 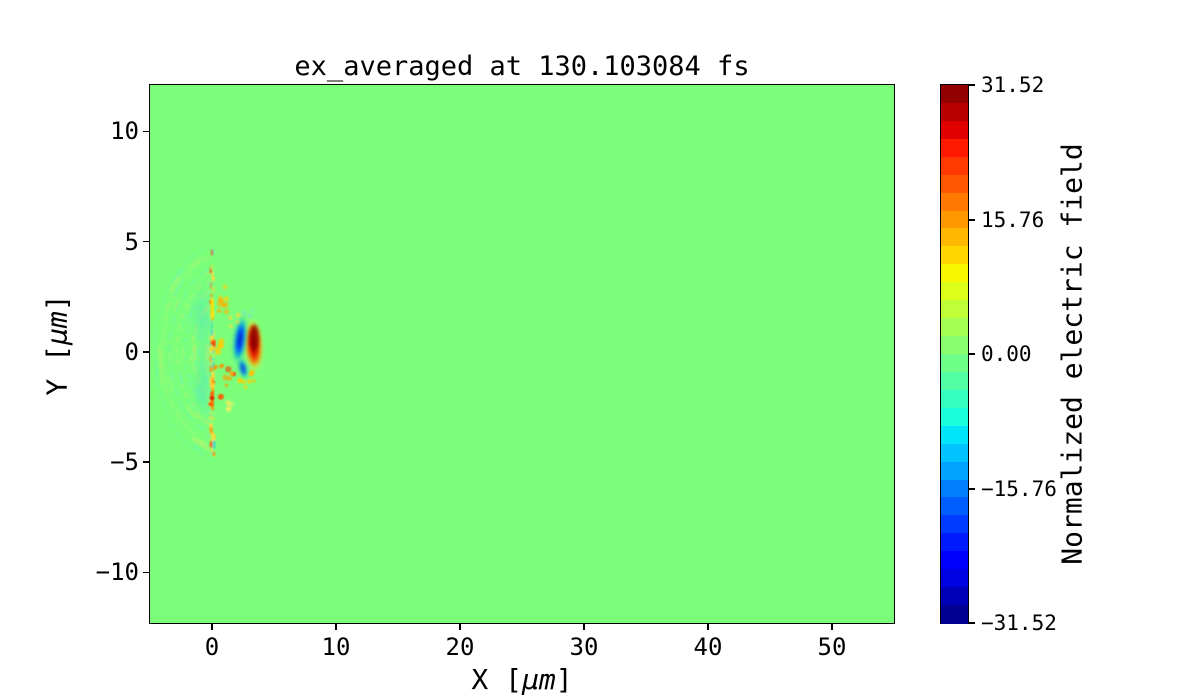 What do you see at coordinates (584, 647) in the screenshot?
I see `x-tick-label: 30` at bounding box center [584, 647].